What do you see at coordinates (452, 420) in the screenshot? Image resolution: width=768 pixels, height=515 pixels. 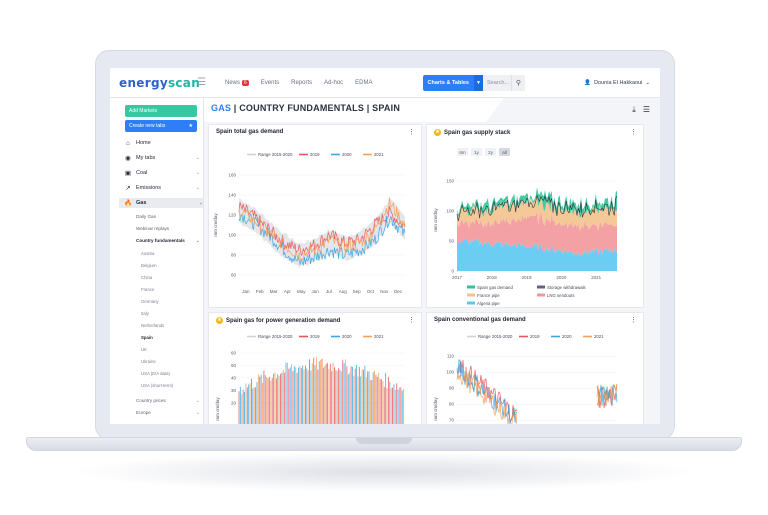 I see `y-tick-label: 70` at bounding box center [452, 420].